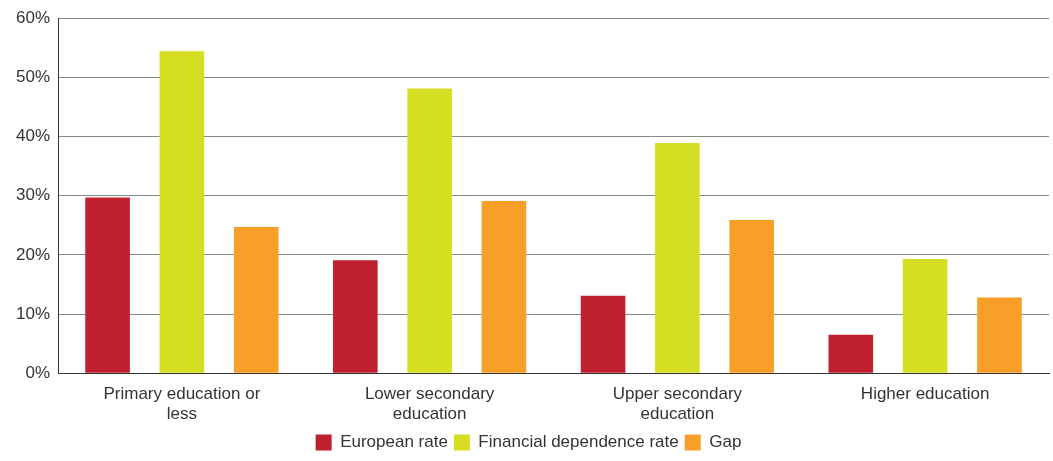 This screenshot has height=461, width=1053. Describe the element at coordinates (33, 136) in the screenshot. I see `y-tick-label: 40%` at that location.